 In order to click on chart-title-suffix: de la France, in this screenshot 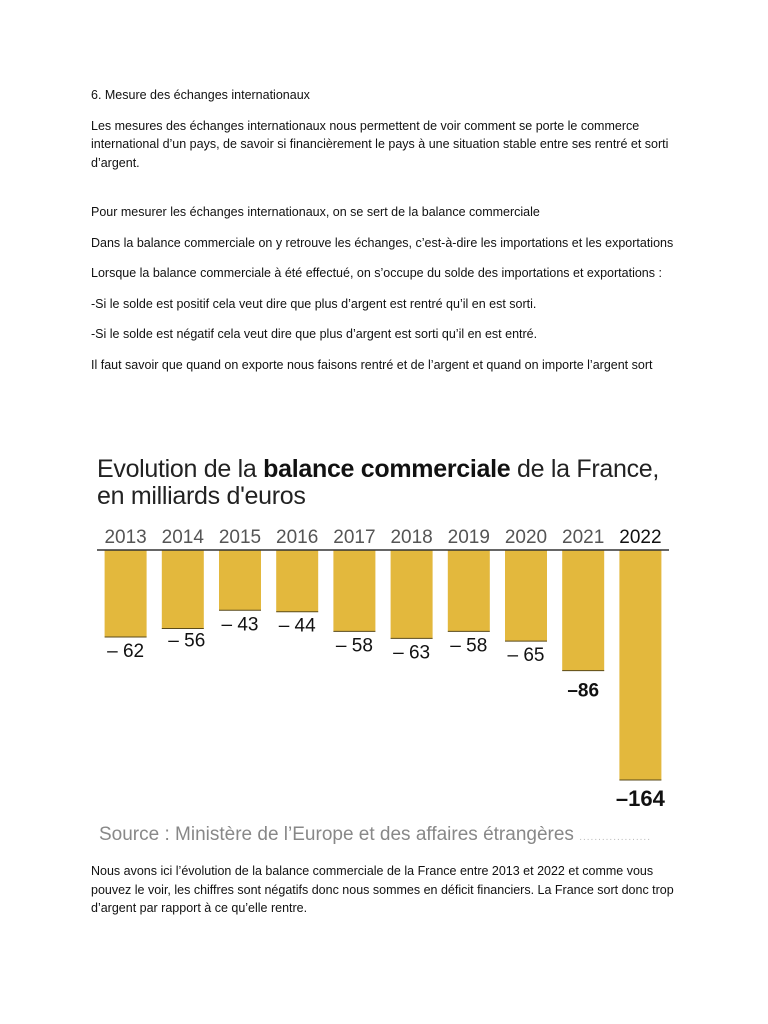, I will do `click(585, 469)`.